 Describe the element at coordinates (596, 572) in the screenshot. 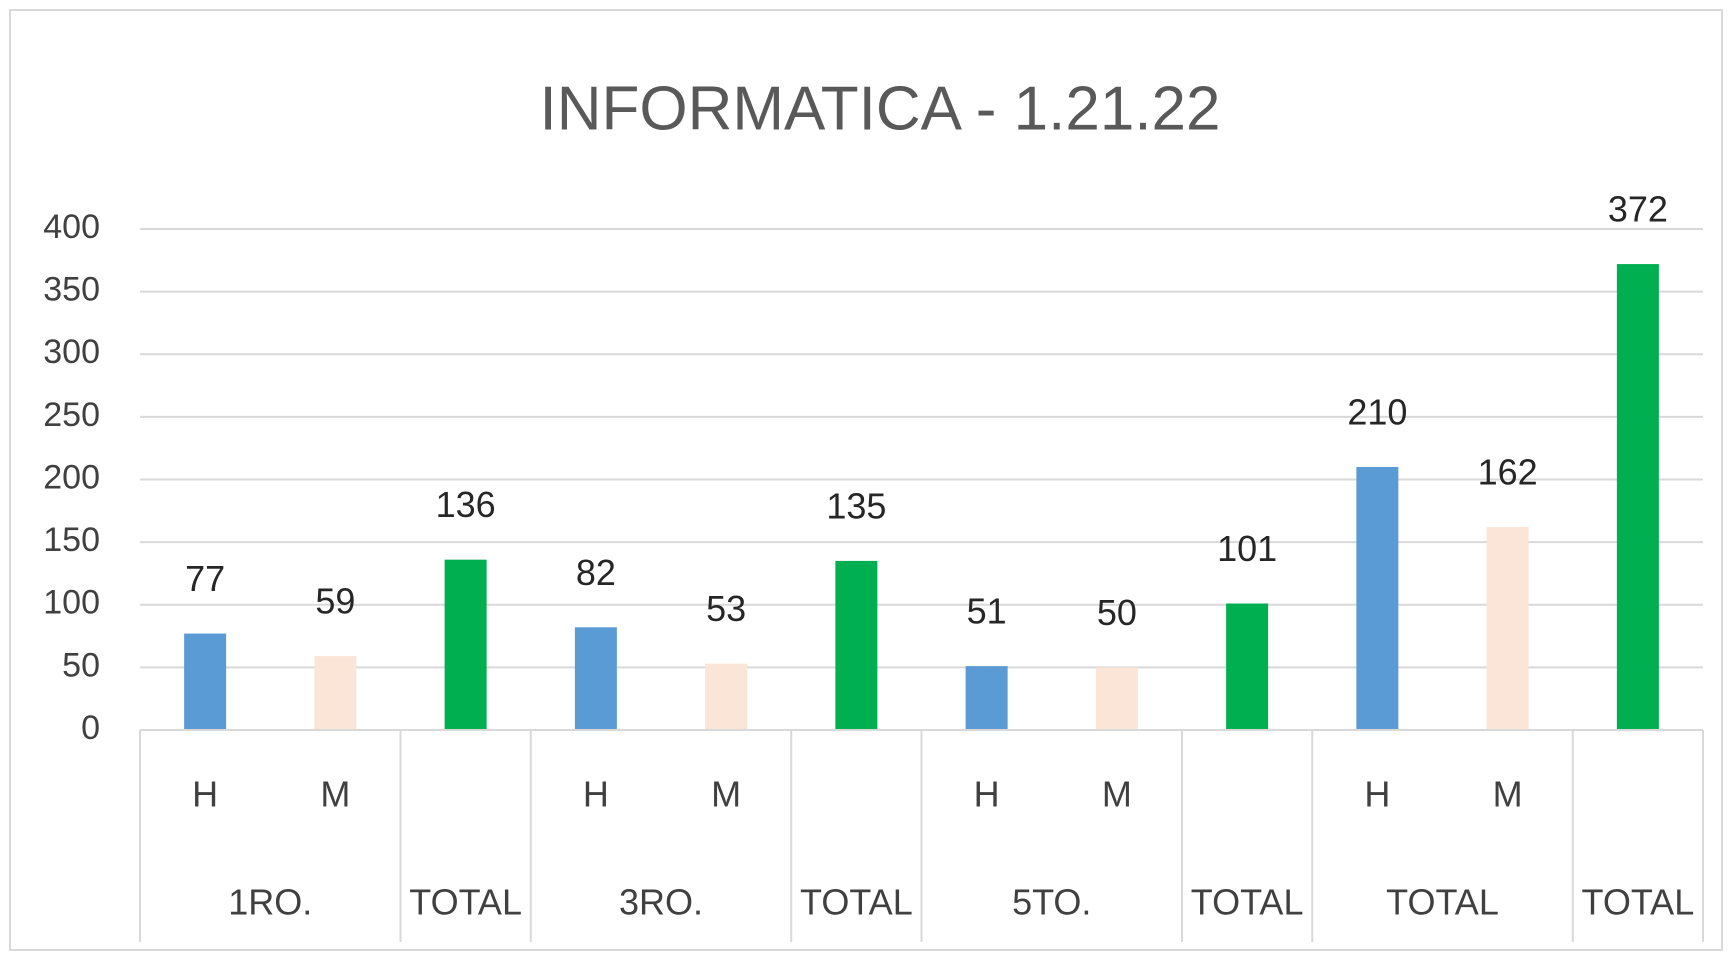

I see `data-label: 82` at that location.